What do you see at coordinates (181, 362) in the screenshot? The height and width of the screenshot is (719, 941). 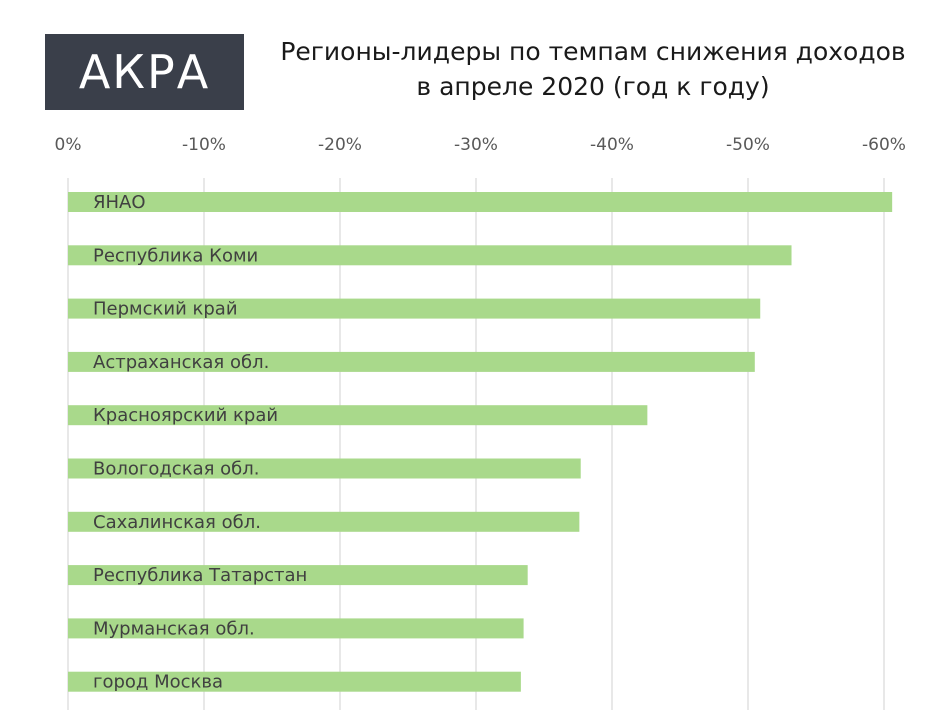 I see `category-label: Астраханская обл.` at bounding box center [181, 362].